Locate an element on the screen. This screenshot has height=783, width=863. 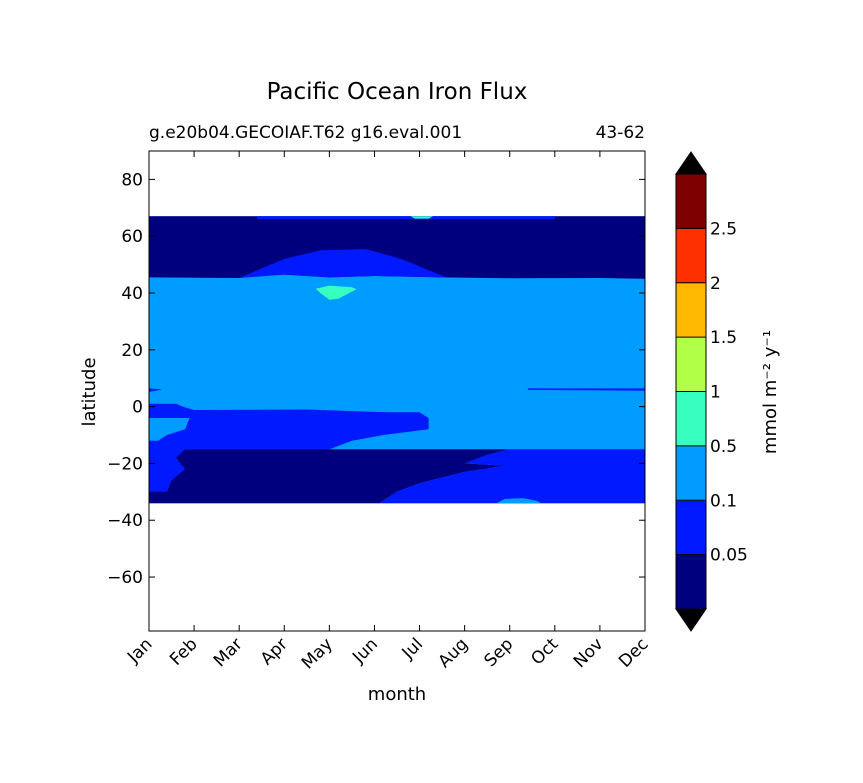
y-tick-label: 20 is located at coordinates (132, 351).